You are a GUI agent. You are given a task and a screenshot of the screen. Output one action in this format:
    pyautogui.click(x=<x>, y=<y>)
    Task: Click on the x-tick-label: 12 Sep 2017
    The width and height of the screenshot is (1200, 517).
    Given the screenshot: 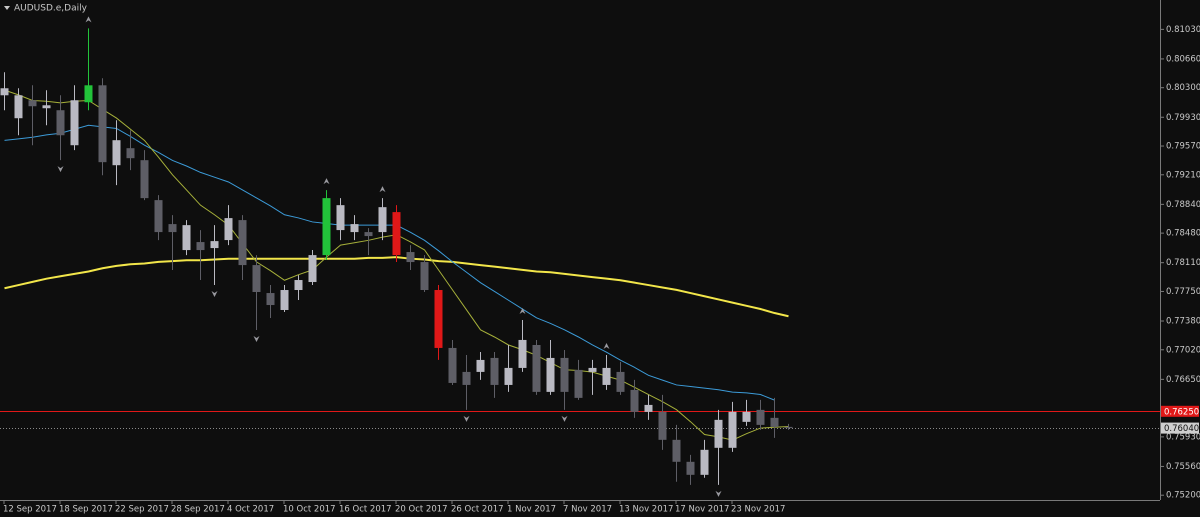 What is the action you would take?
    pyautogui.click(x=30, y=510)
    